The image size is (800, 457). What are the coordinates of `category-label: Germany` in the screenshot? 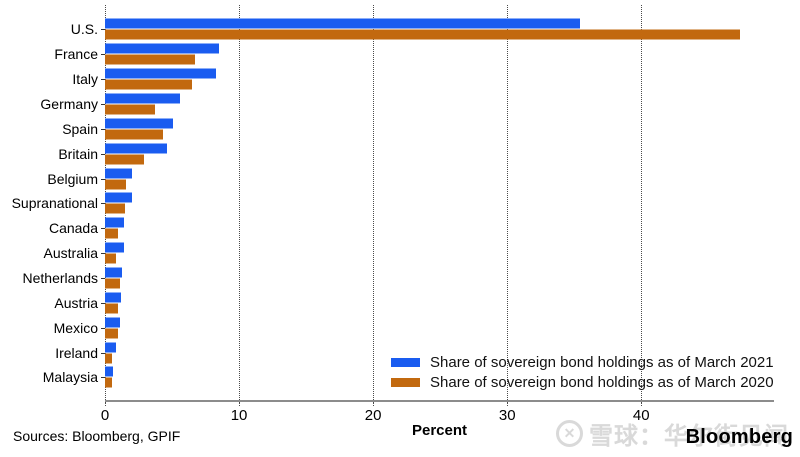 It's located at (69, 104).